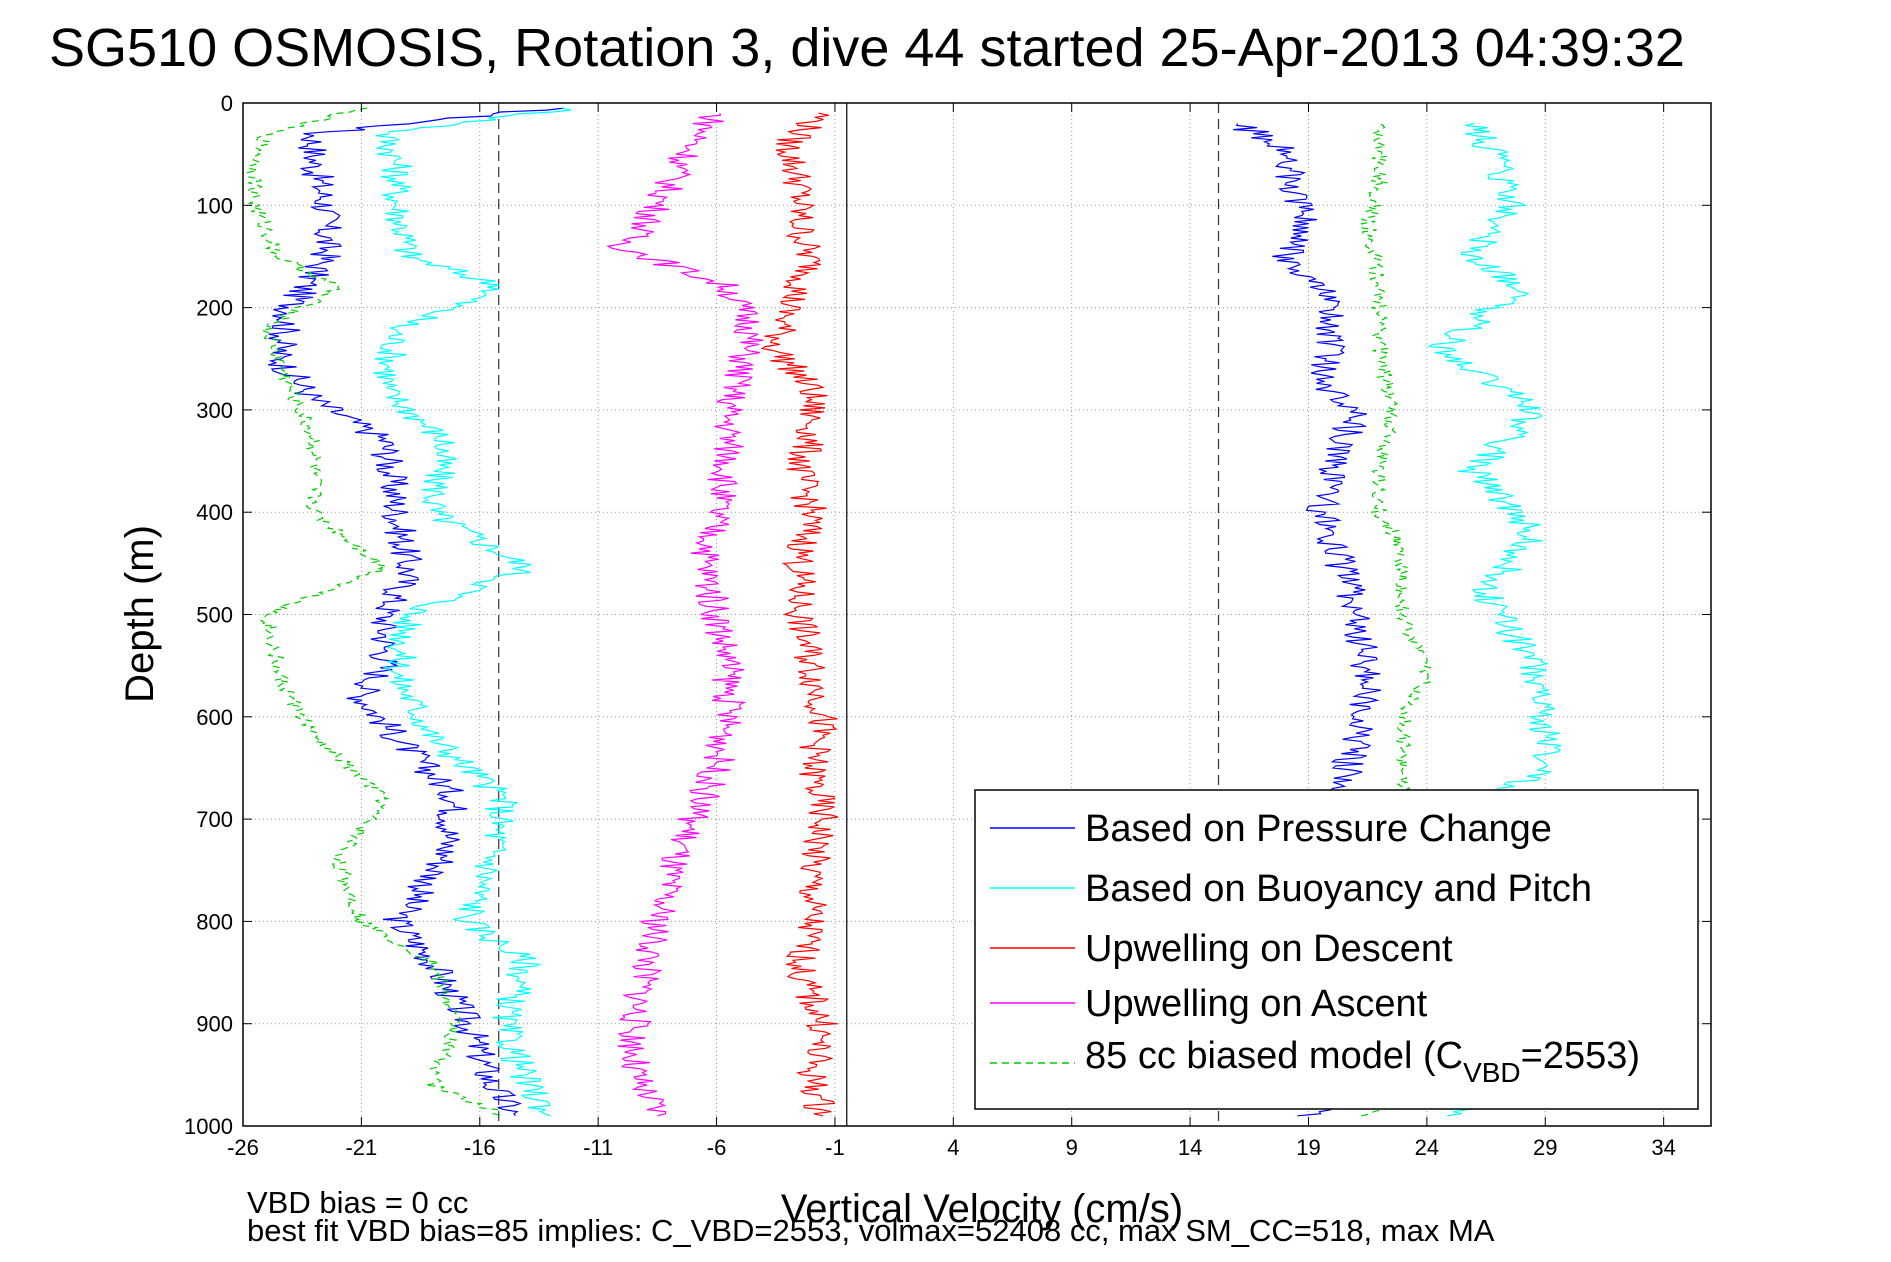 The height and width of the screenshot is (1262, 1891). Describe the element at coordinates (953, 1147) in the screenshot. I see `x-tick-label: 4` at that location.